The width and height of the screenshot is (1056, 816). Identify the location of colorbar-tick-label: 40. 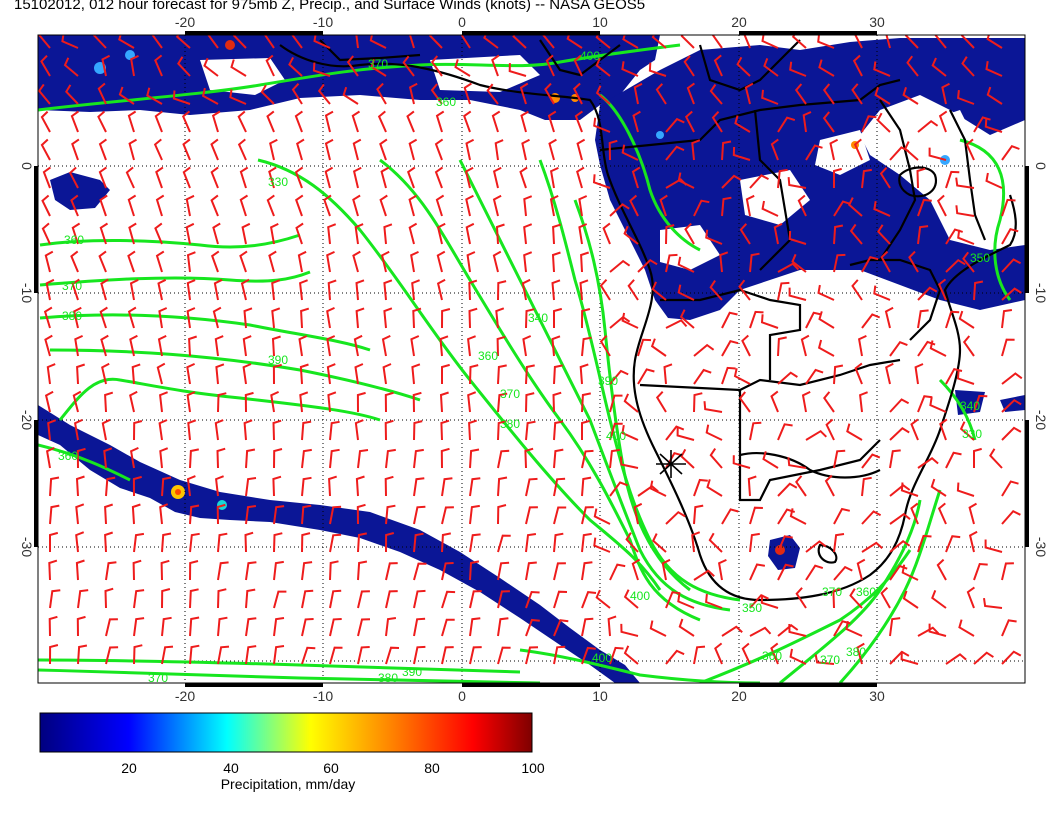
(231, 768).